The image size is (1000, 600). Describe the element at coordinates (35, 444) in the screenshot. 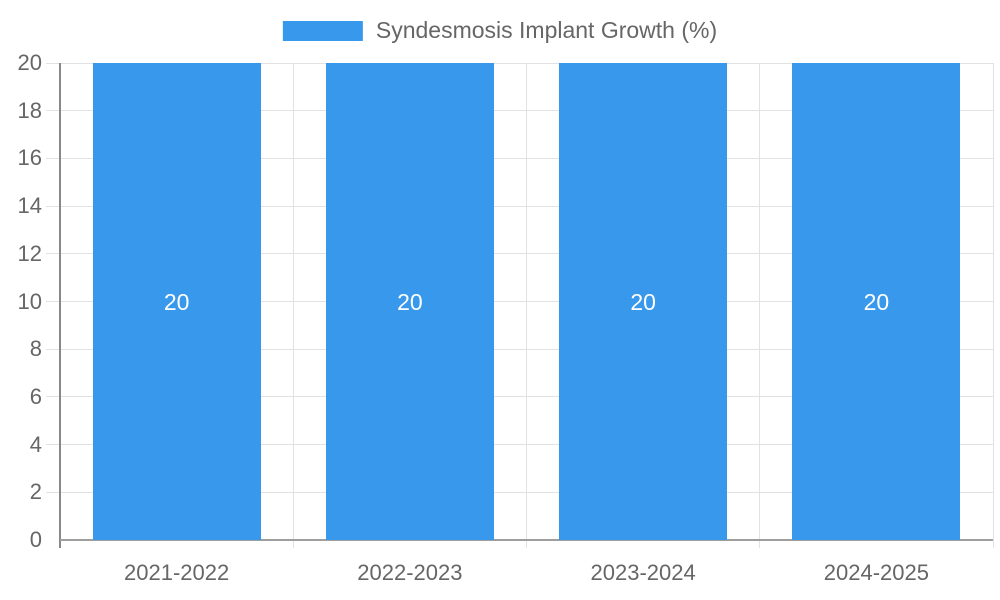

I see `y-tick-label: 4` at that location.